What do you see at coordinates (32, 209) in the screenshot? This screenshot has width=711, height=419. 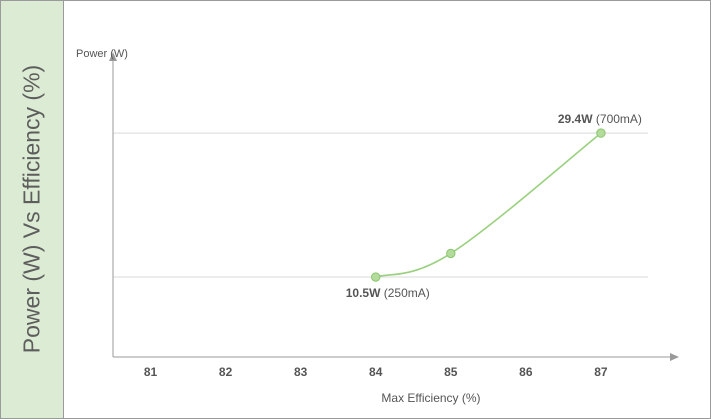 I see `side-panel: Power (W) Vs Efficiency (%)` at bounding box center [32, 209].